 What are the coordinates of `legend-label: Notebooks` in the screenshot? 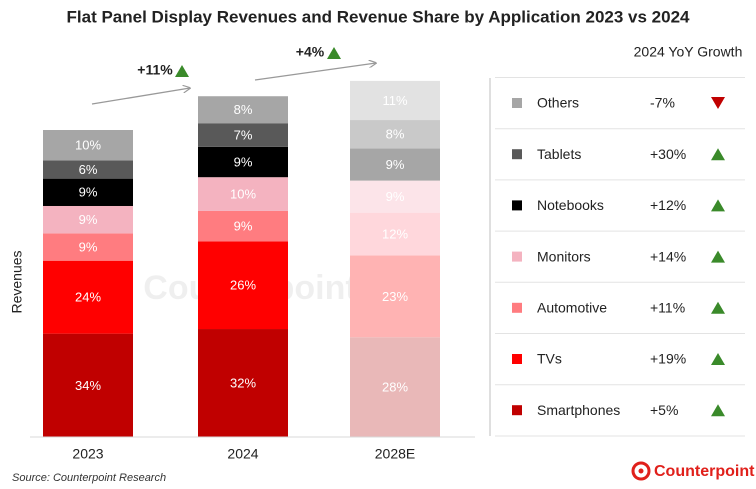 It's located at (570, 205).